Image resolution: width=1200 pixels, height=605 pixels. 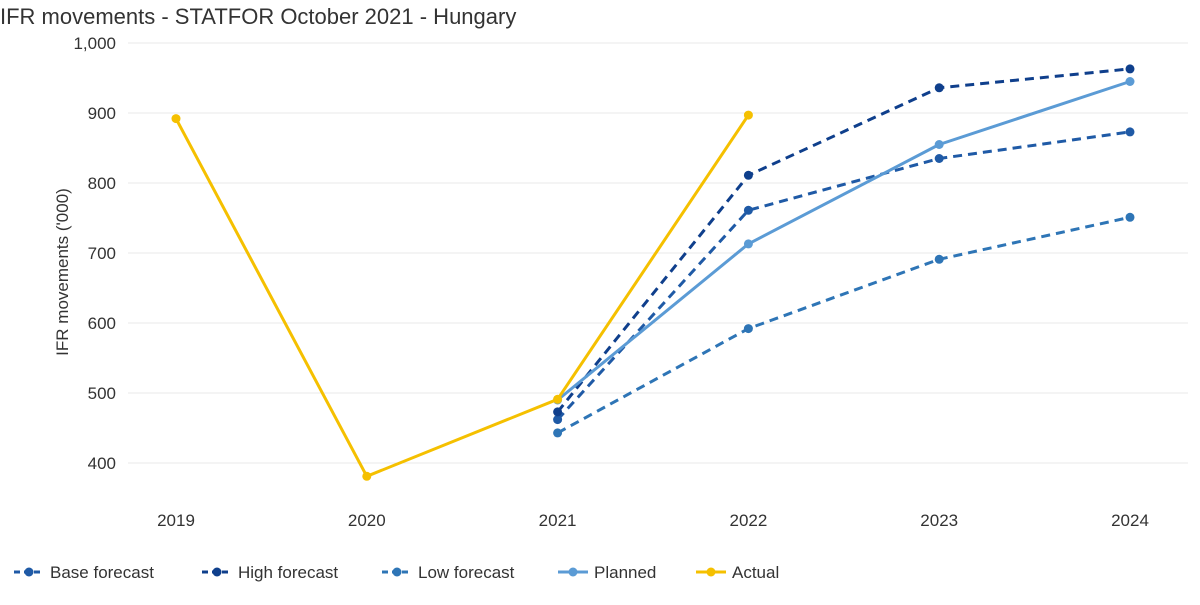 I want to click on y-axis-ticks: 400 500 600 700 800 900 1,000, so click(x=94, y=253).